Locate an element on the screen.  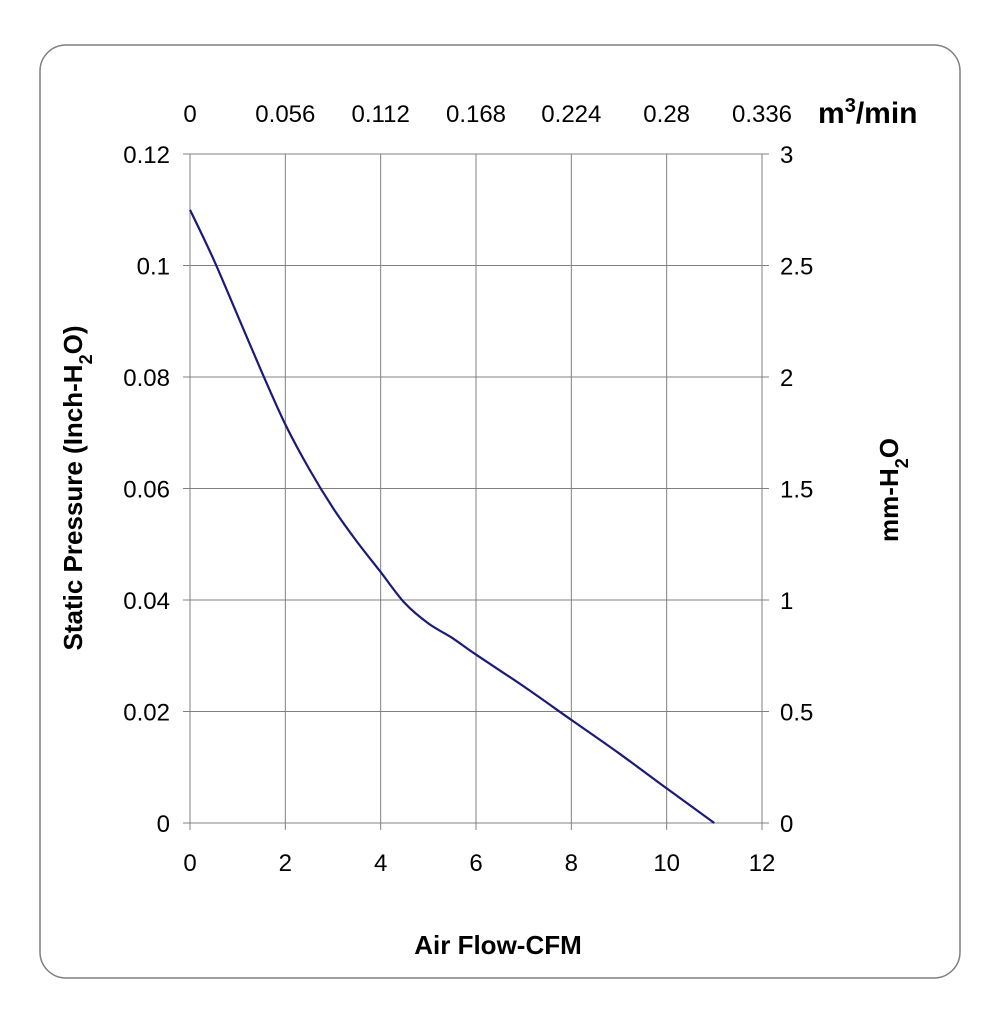
x-tick-label: 6 is located at coordinates (475, 863).